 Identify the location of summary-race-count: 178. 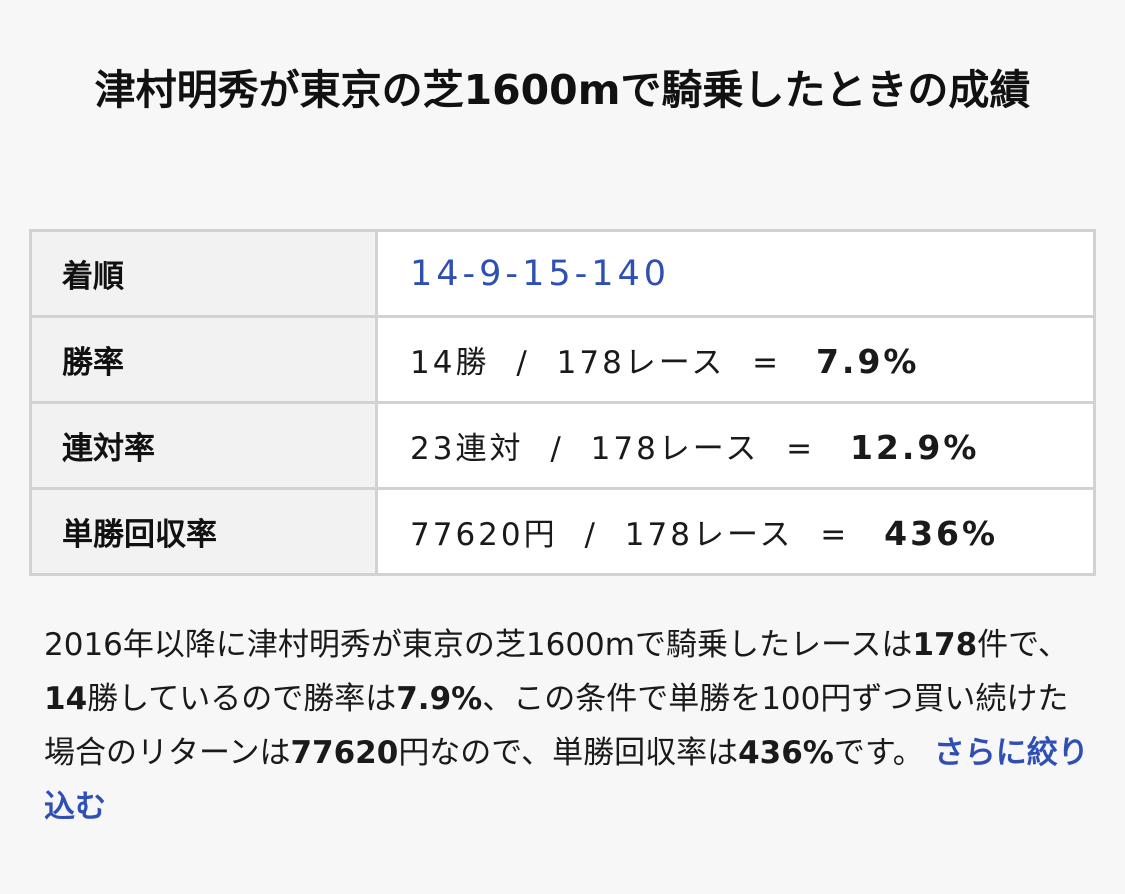
(945, 645).